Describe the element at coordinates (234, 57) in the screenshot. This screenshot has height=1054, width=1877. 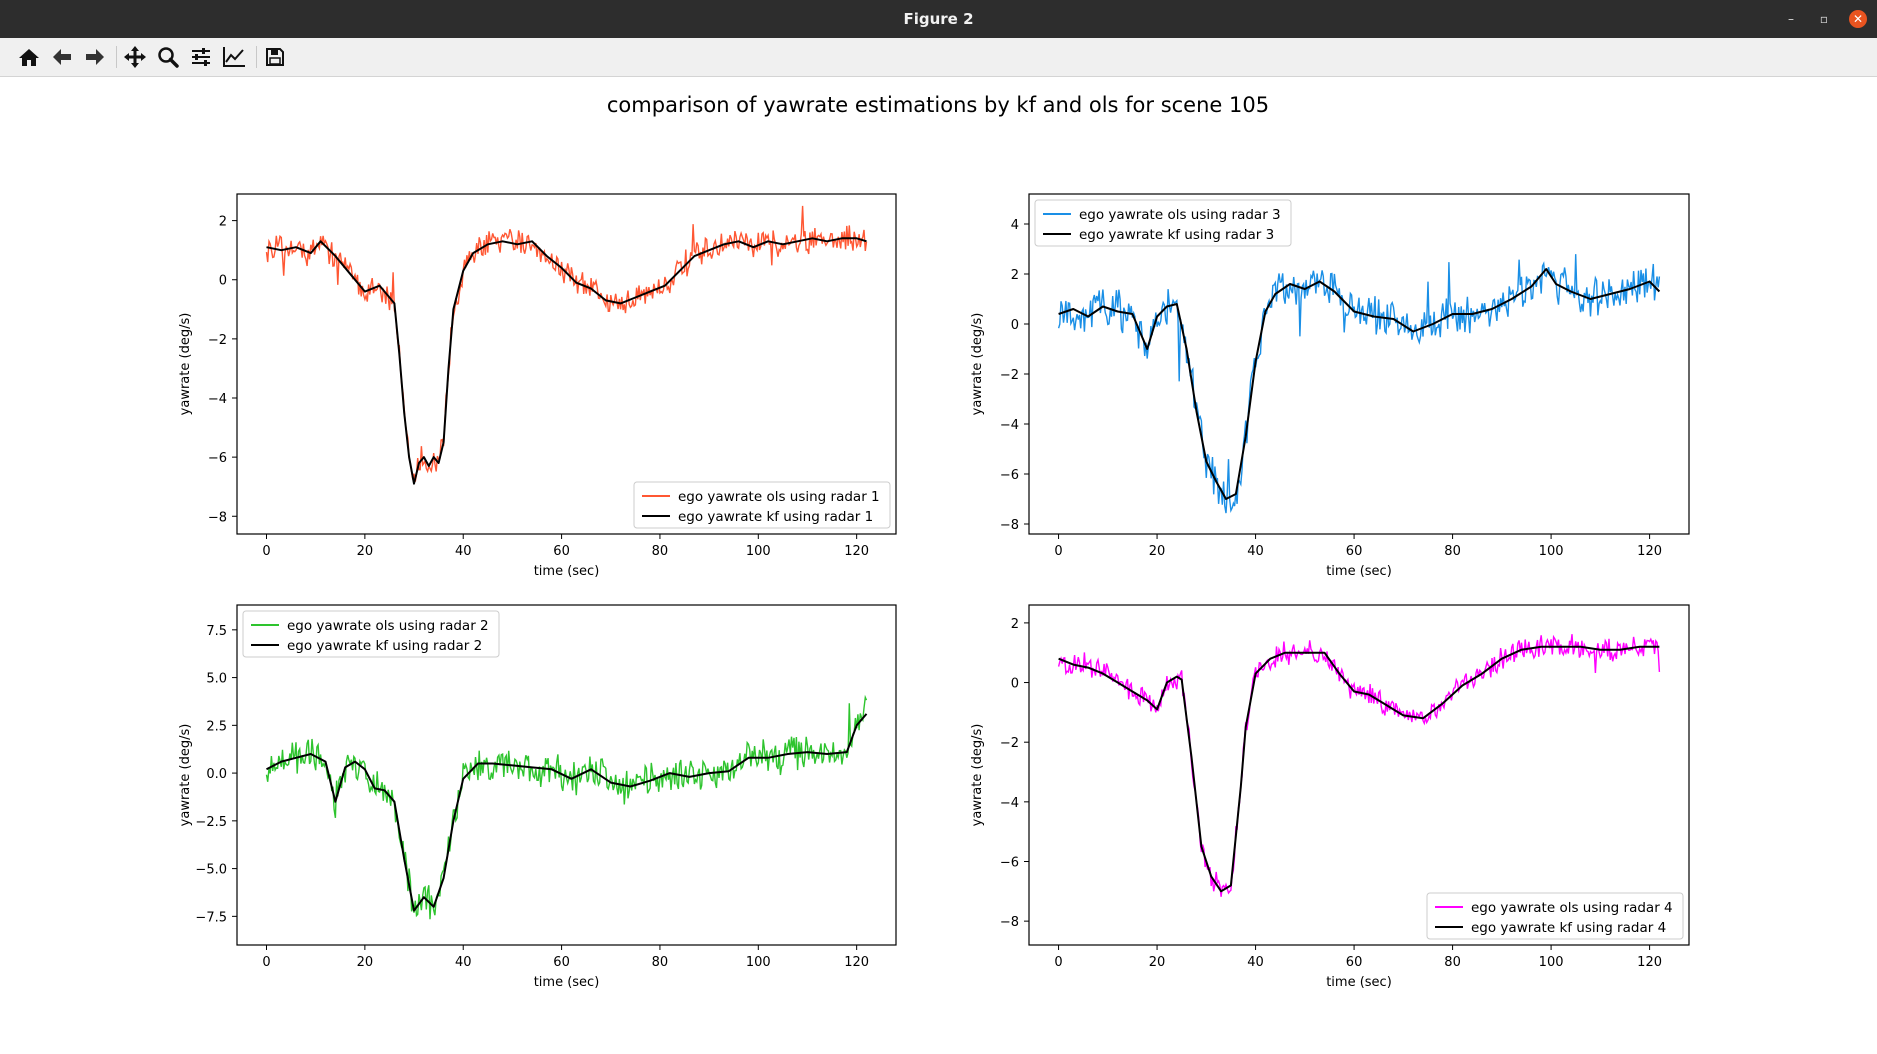
I see `edit-axes-button` at that location.